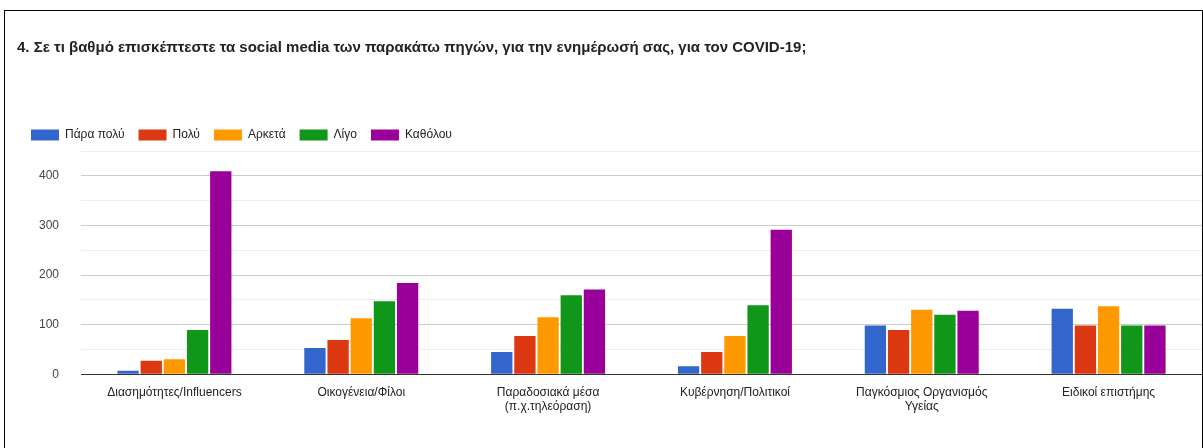  I want to click on y-tick-label: 100, so click(49, 323).